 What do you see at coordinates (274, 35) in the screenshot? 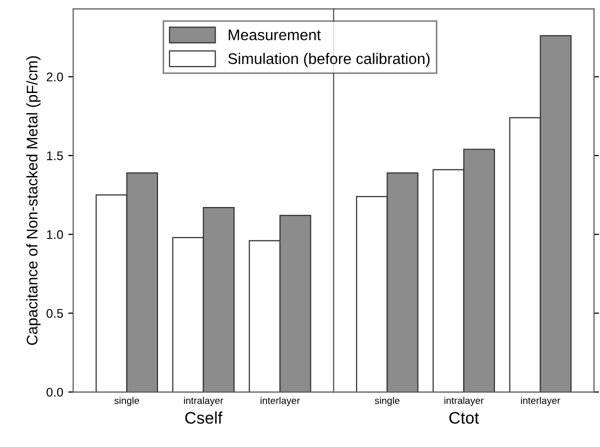
I see `legend-label: Measurement` at bounding box center [274, 35].